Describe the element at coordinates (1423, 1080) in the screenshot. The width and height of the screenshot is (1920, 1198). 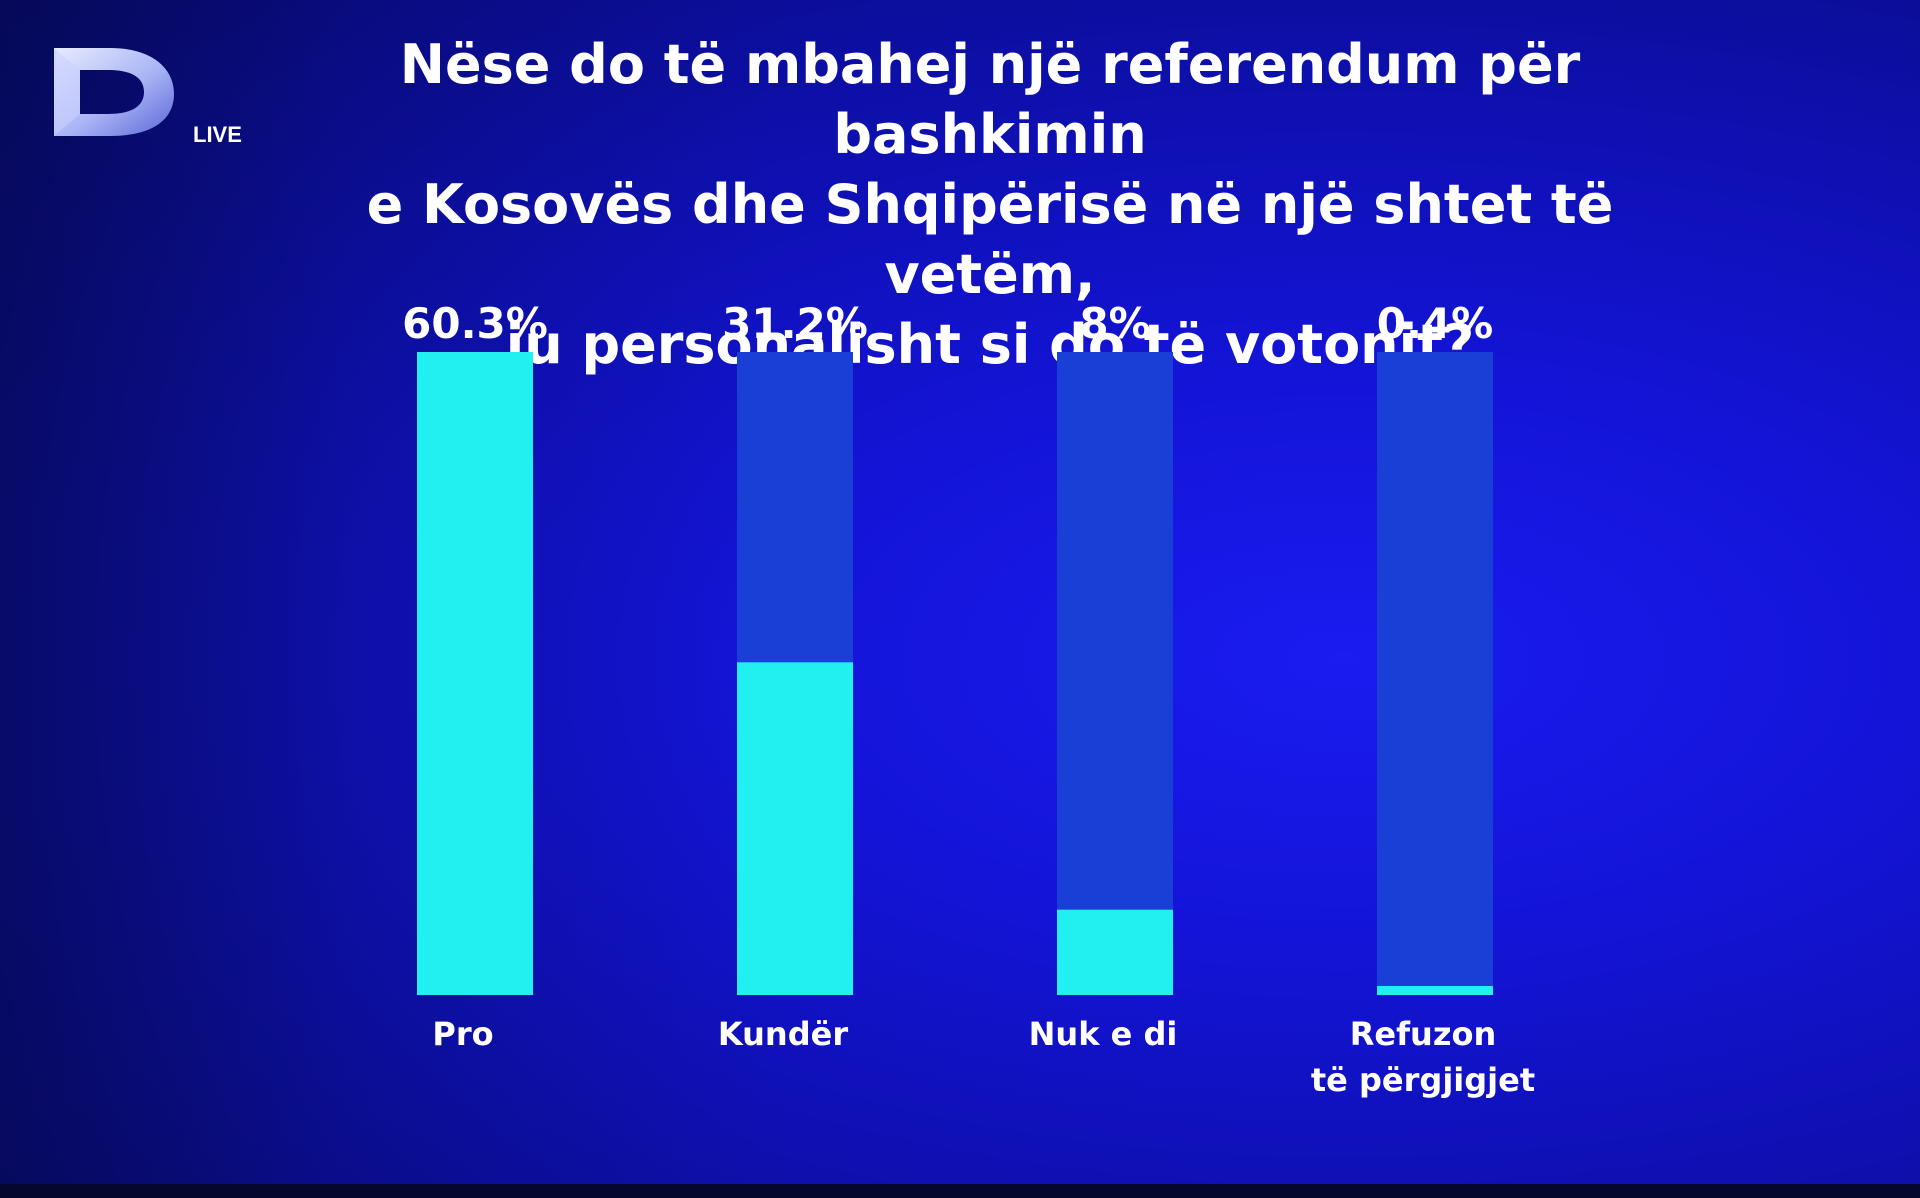
I see `category-label: të përgjigjet` at that location.